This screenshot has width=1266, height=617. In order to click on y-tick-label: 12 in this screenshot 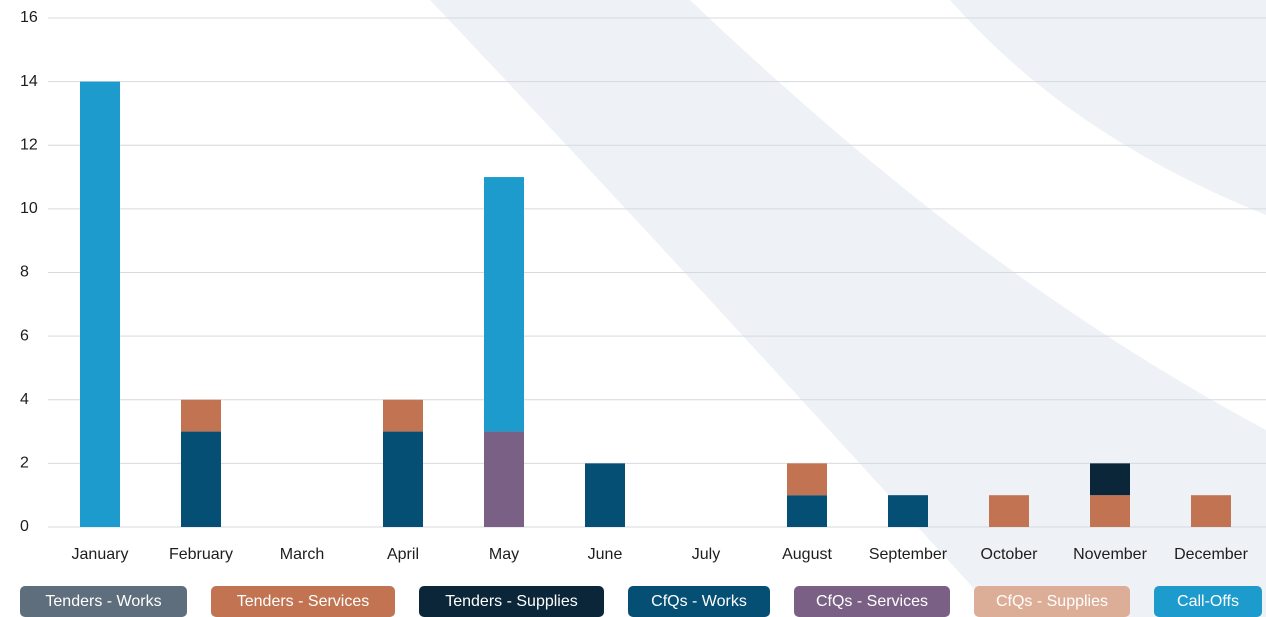, I will do `click(29, 144)`.